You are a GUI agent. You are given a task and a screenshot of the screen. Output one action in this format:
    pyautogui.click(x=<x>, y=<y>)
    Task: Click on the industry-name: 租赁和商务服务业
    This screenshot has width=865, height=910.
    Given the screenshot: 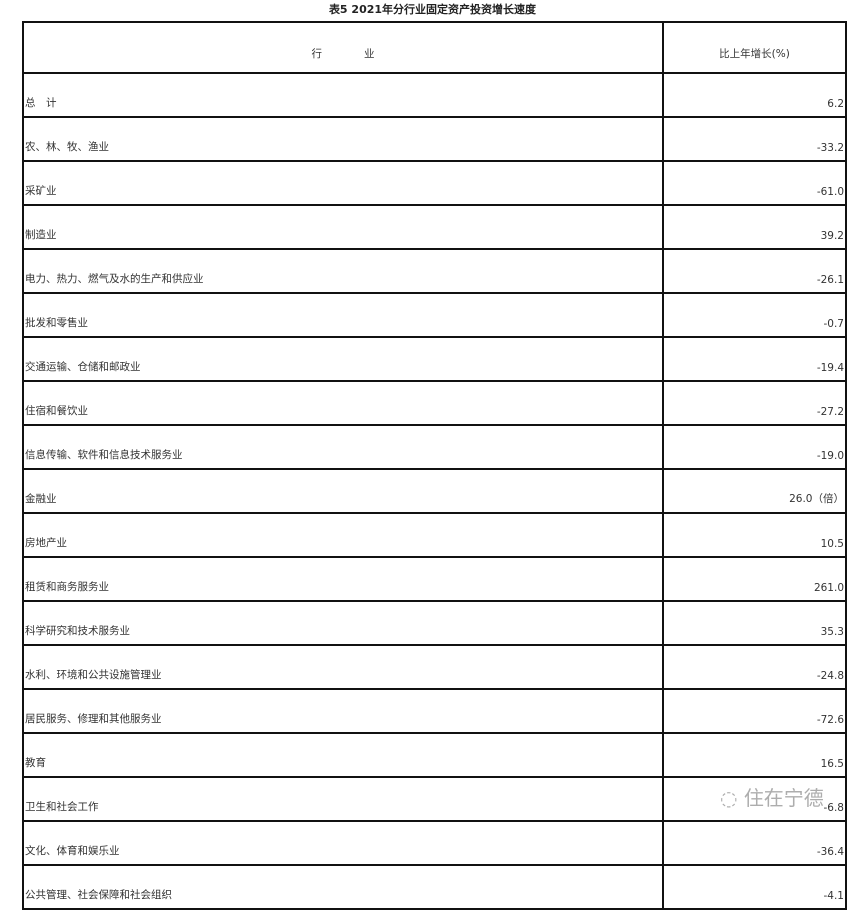 What is the action you would take?
    pyautogui.click(x=343, y=579)
    